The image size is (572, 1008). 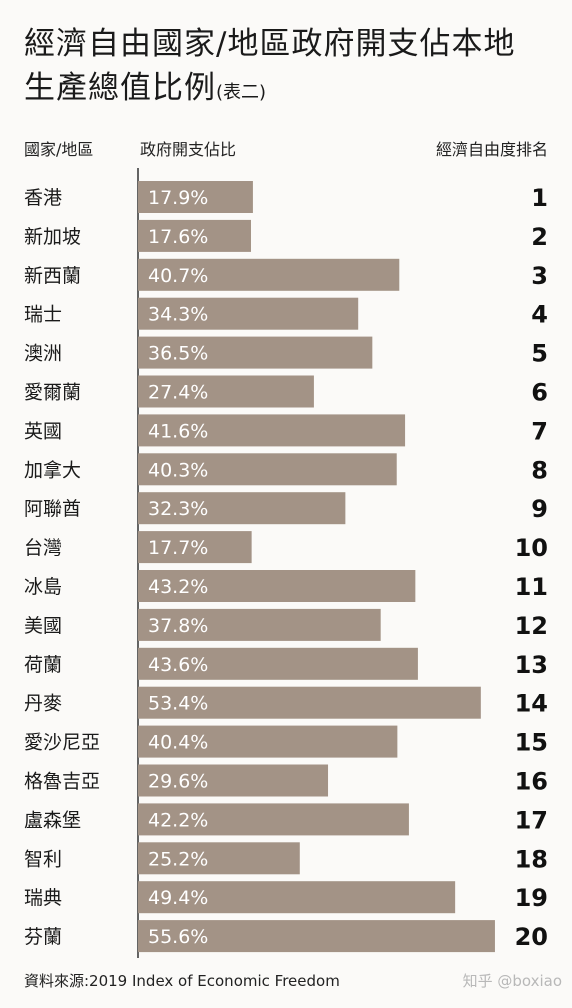 I want to click on value-label: 36.5%, so click(x=178, y=354).